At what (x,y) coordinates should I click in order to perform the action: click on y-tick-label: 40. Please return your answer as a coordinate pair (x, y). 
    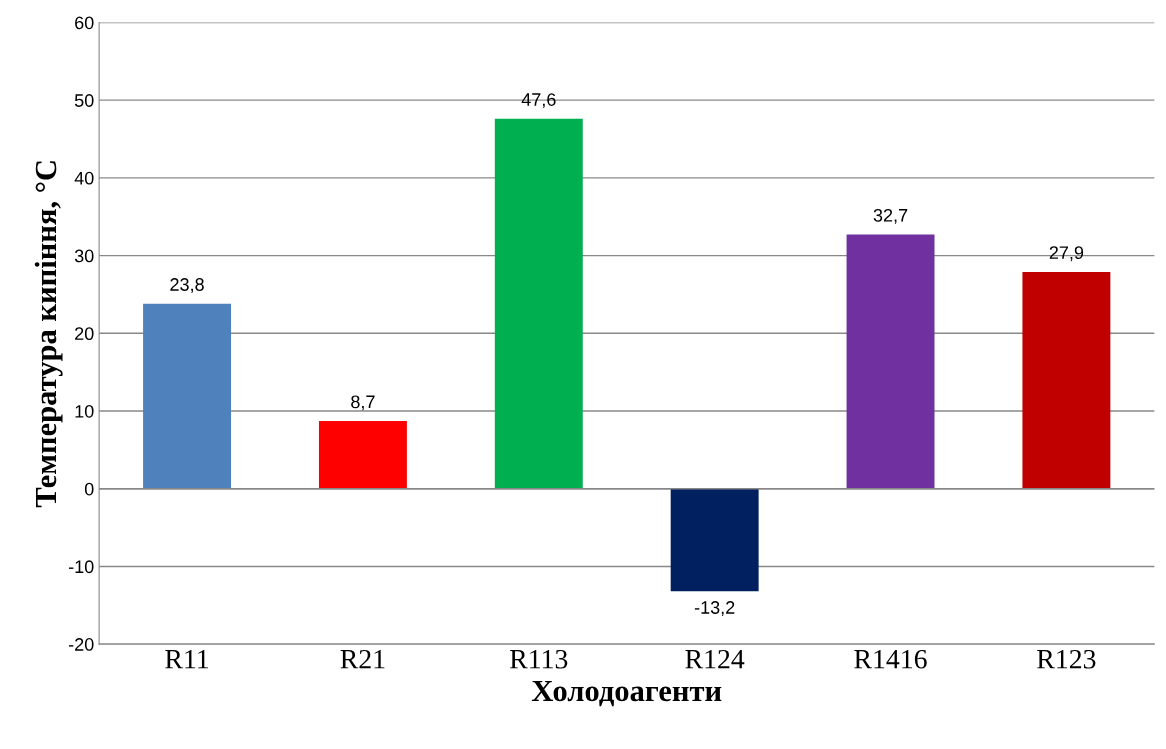
    Looking at the image, I should click on (84, 178).